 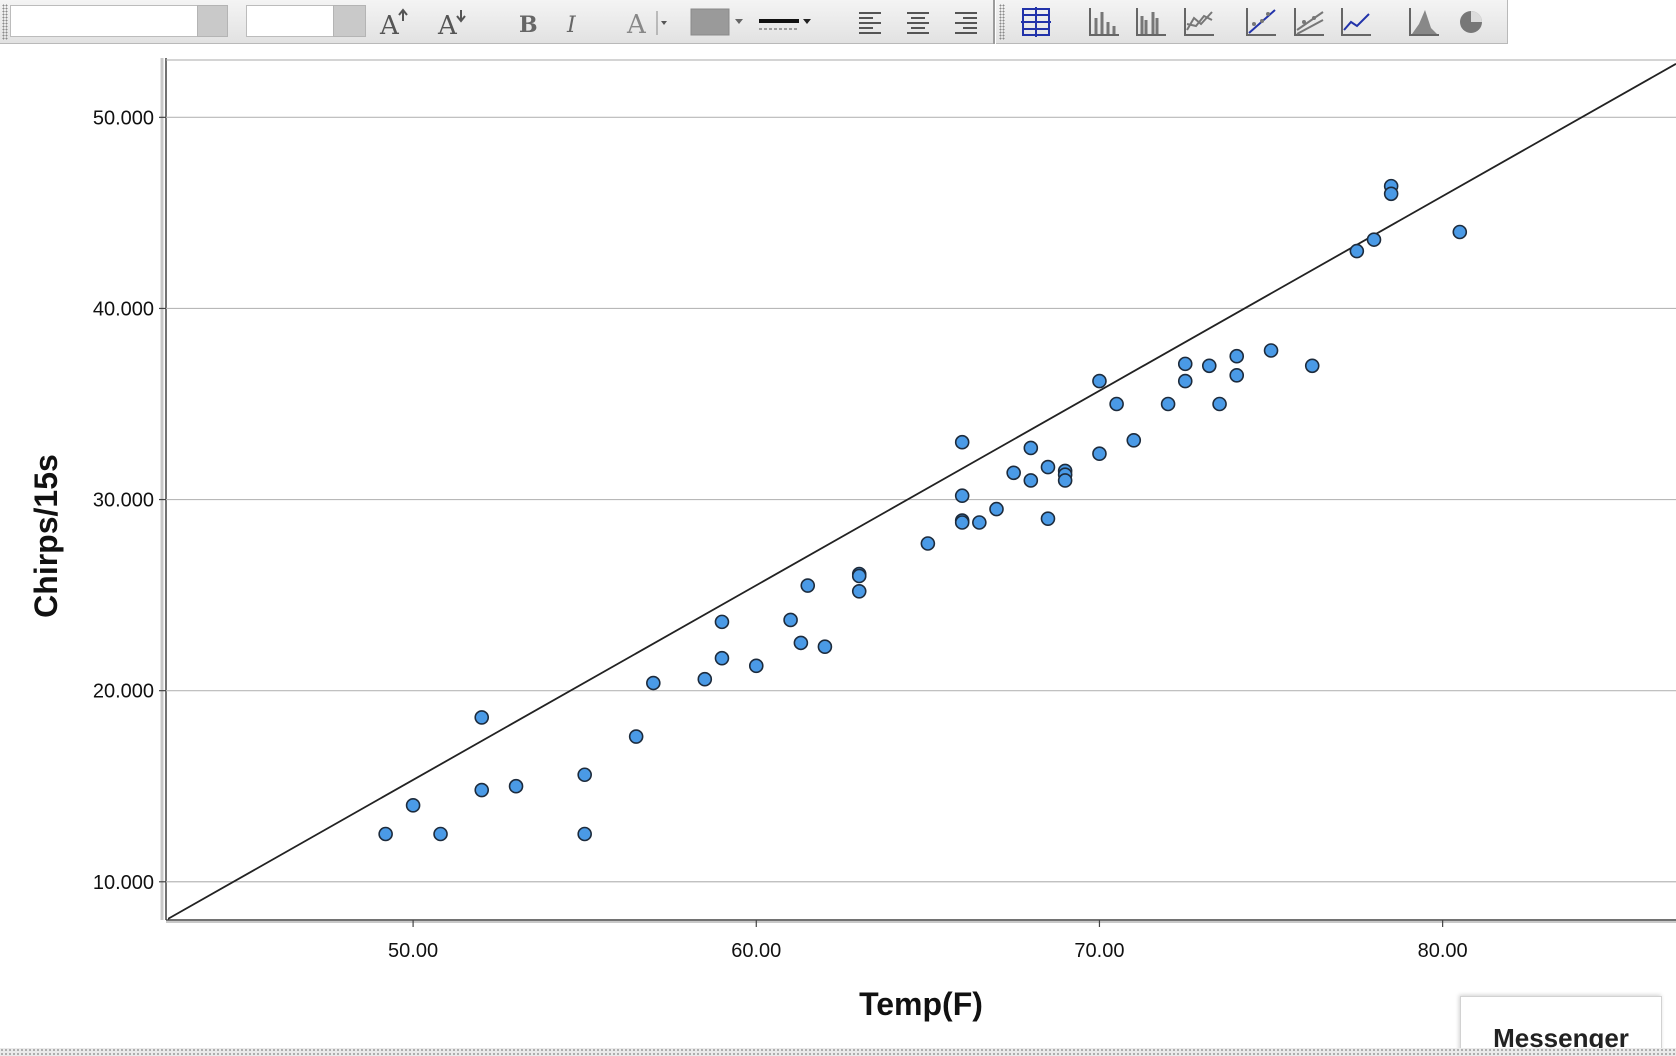 I want to click on bold-button: B, so click(x=527, y=22).